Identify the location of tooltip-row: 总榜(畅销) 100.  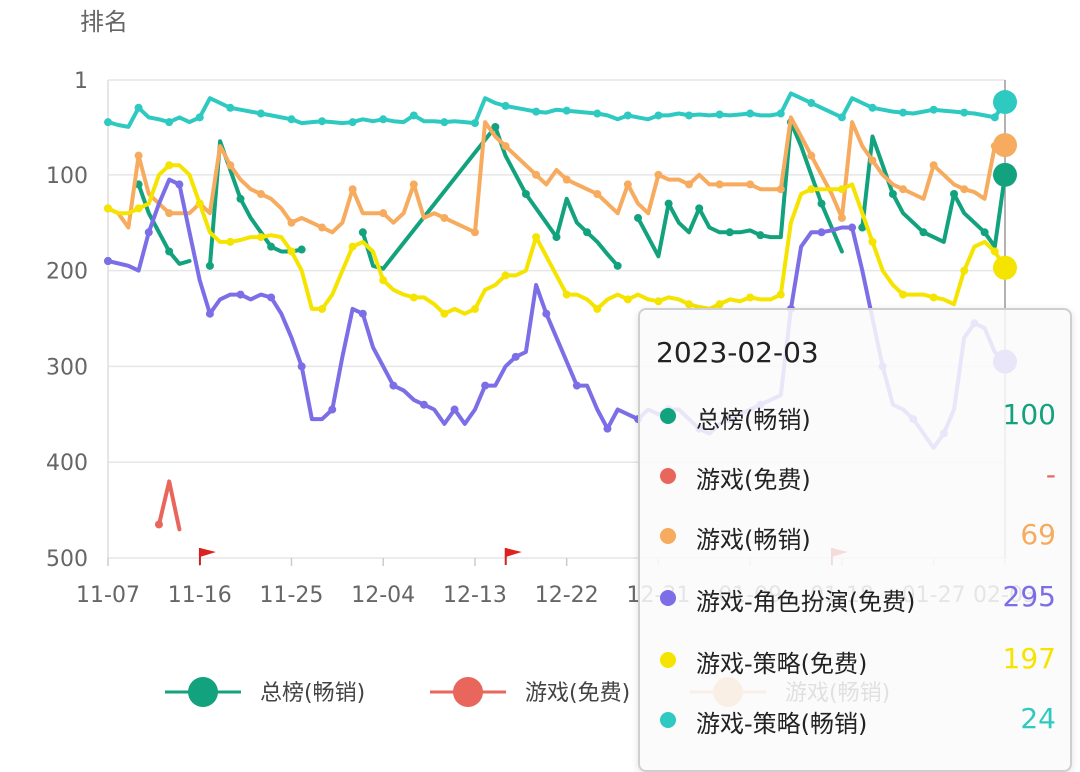
(856, 416).